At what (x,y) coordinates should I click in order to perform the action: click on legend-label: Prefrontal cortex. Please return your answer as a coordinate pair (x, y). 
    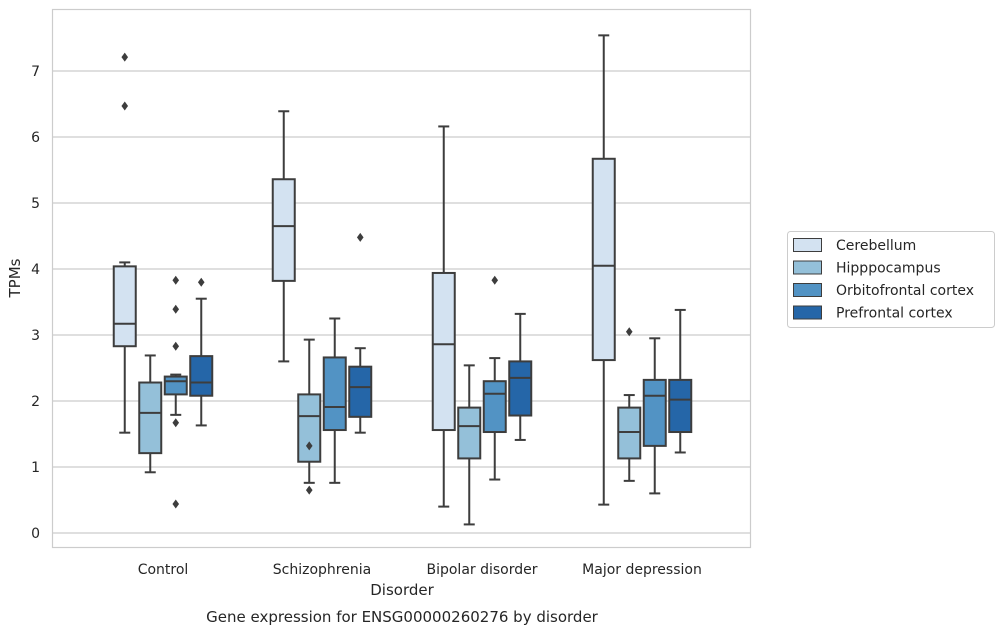
    Looking at the image, I should click on (894, 314).